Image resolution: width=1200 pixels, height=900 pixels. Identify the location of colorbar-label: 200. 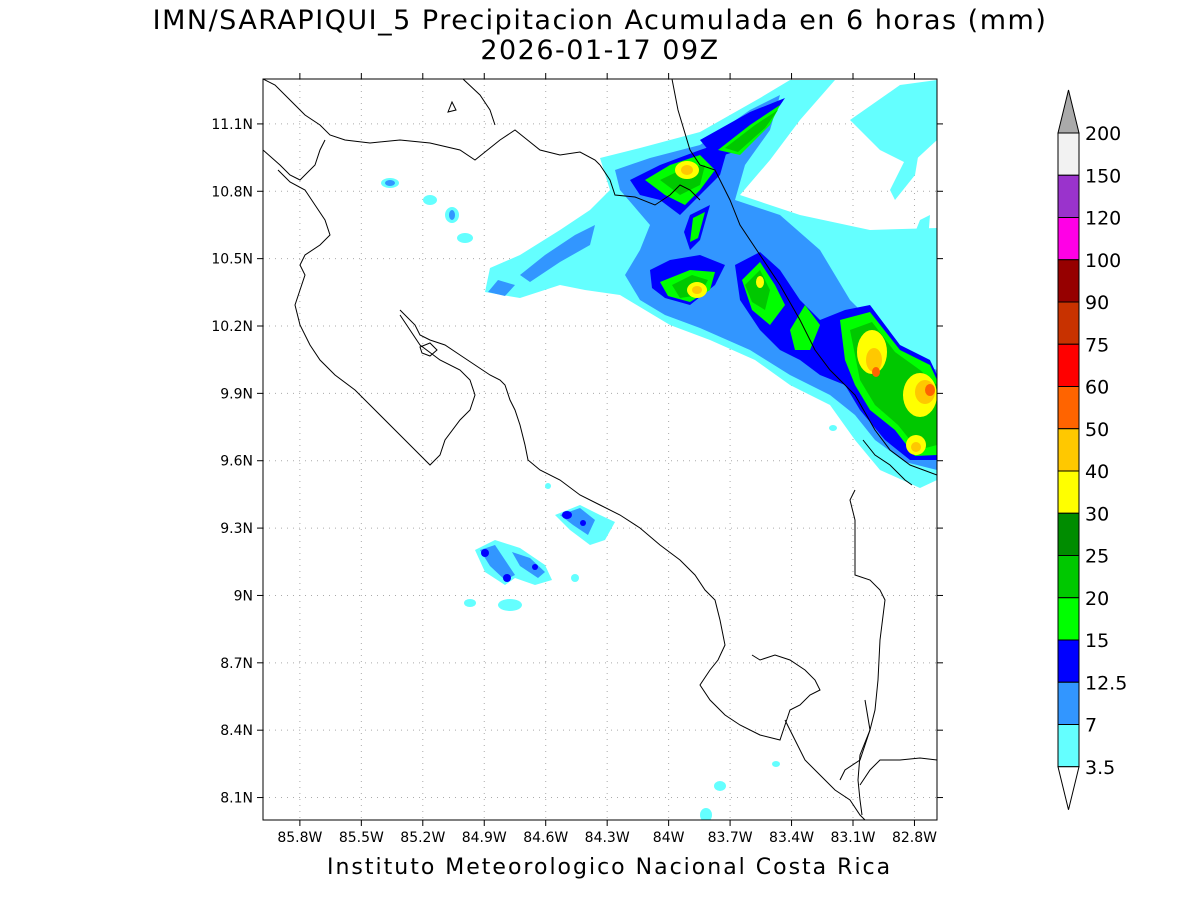
(1103, 134).